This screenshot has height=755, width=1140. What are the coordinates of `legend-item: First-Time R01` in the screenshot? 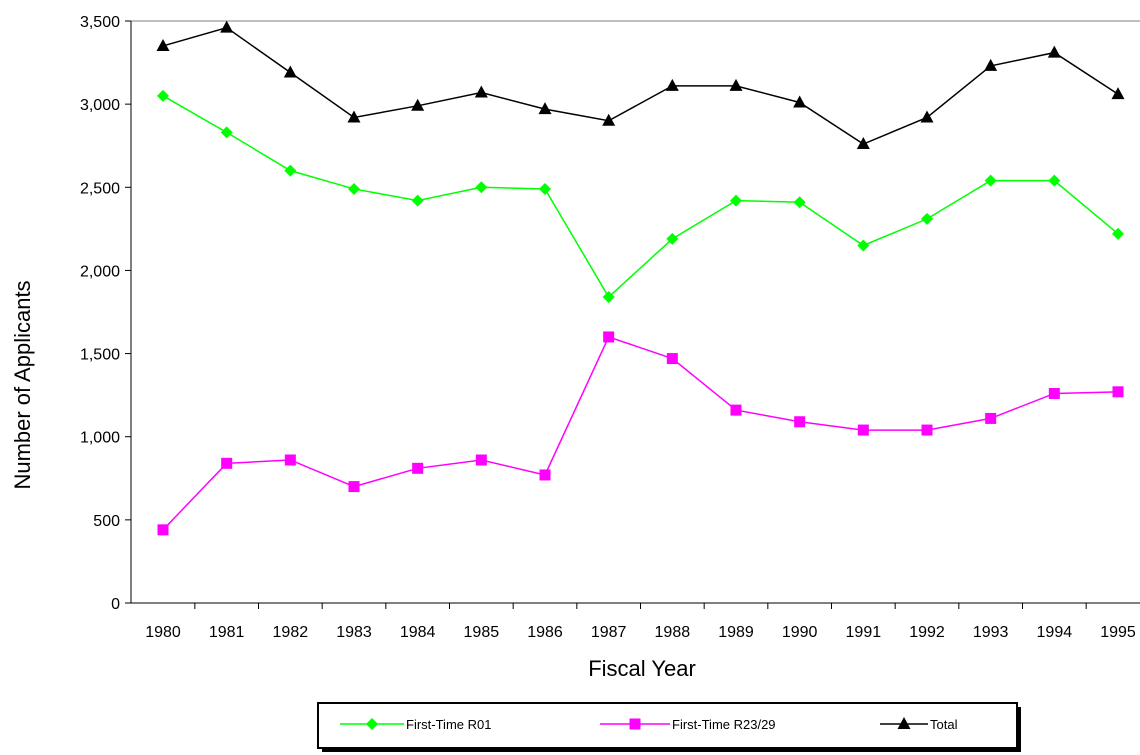 It's located at (415, 724).